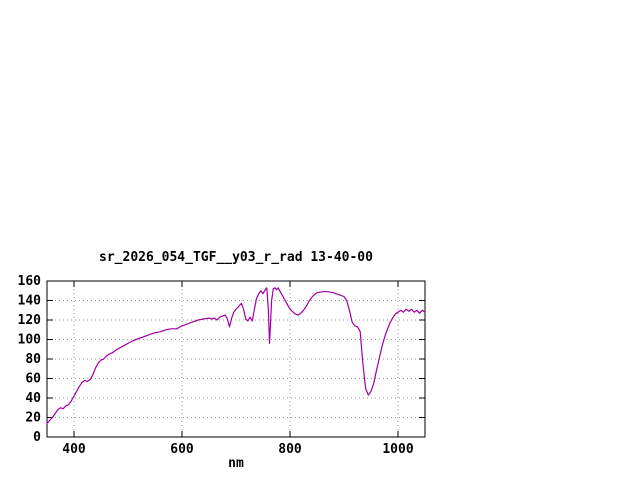 This screenshot has height=480, width=640. What do you see at coordinates (30, 340) in the screenshot?
I see `y-tick-label: 100` at bounding box center [30, 340].